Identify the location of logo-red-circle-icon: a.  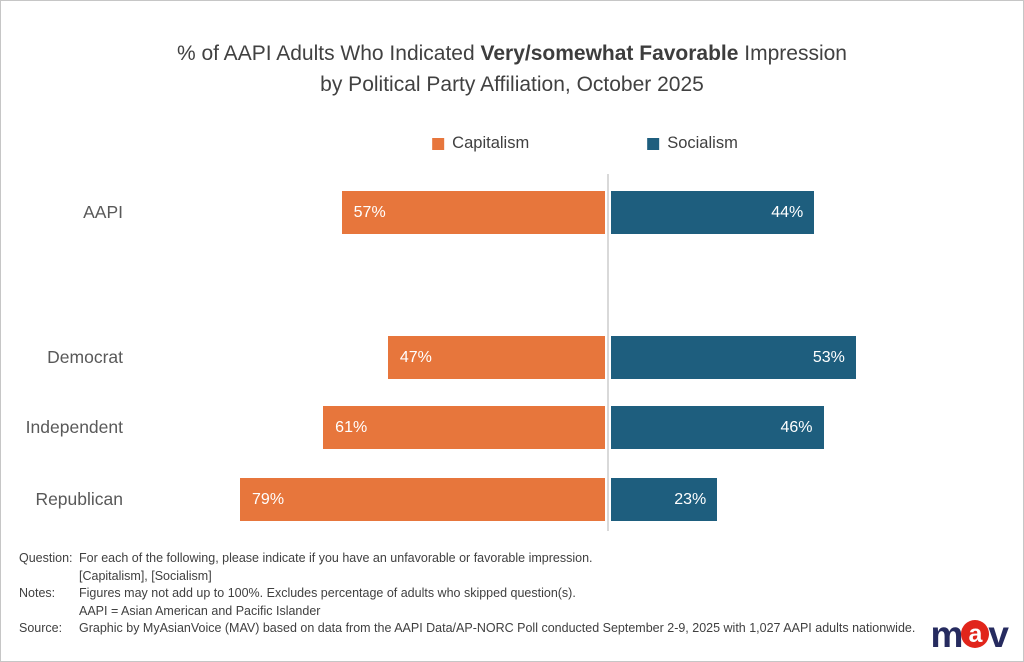
(975, 633).